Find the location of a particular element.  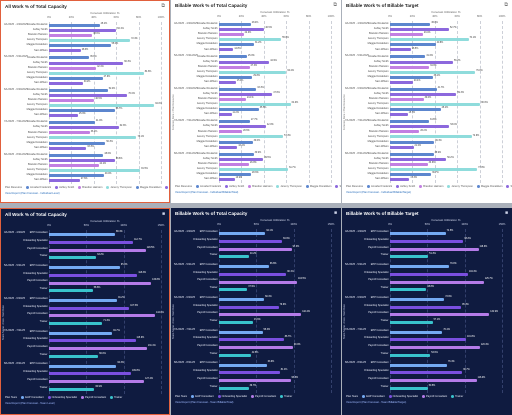

legend-item: EHP Consultant is located at coordinates (32, 397).